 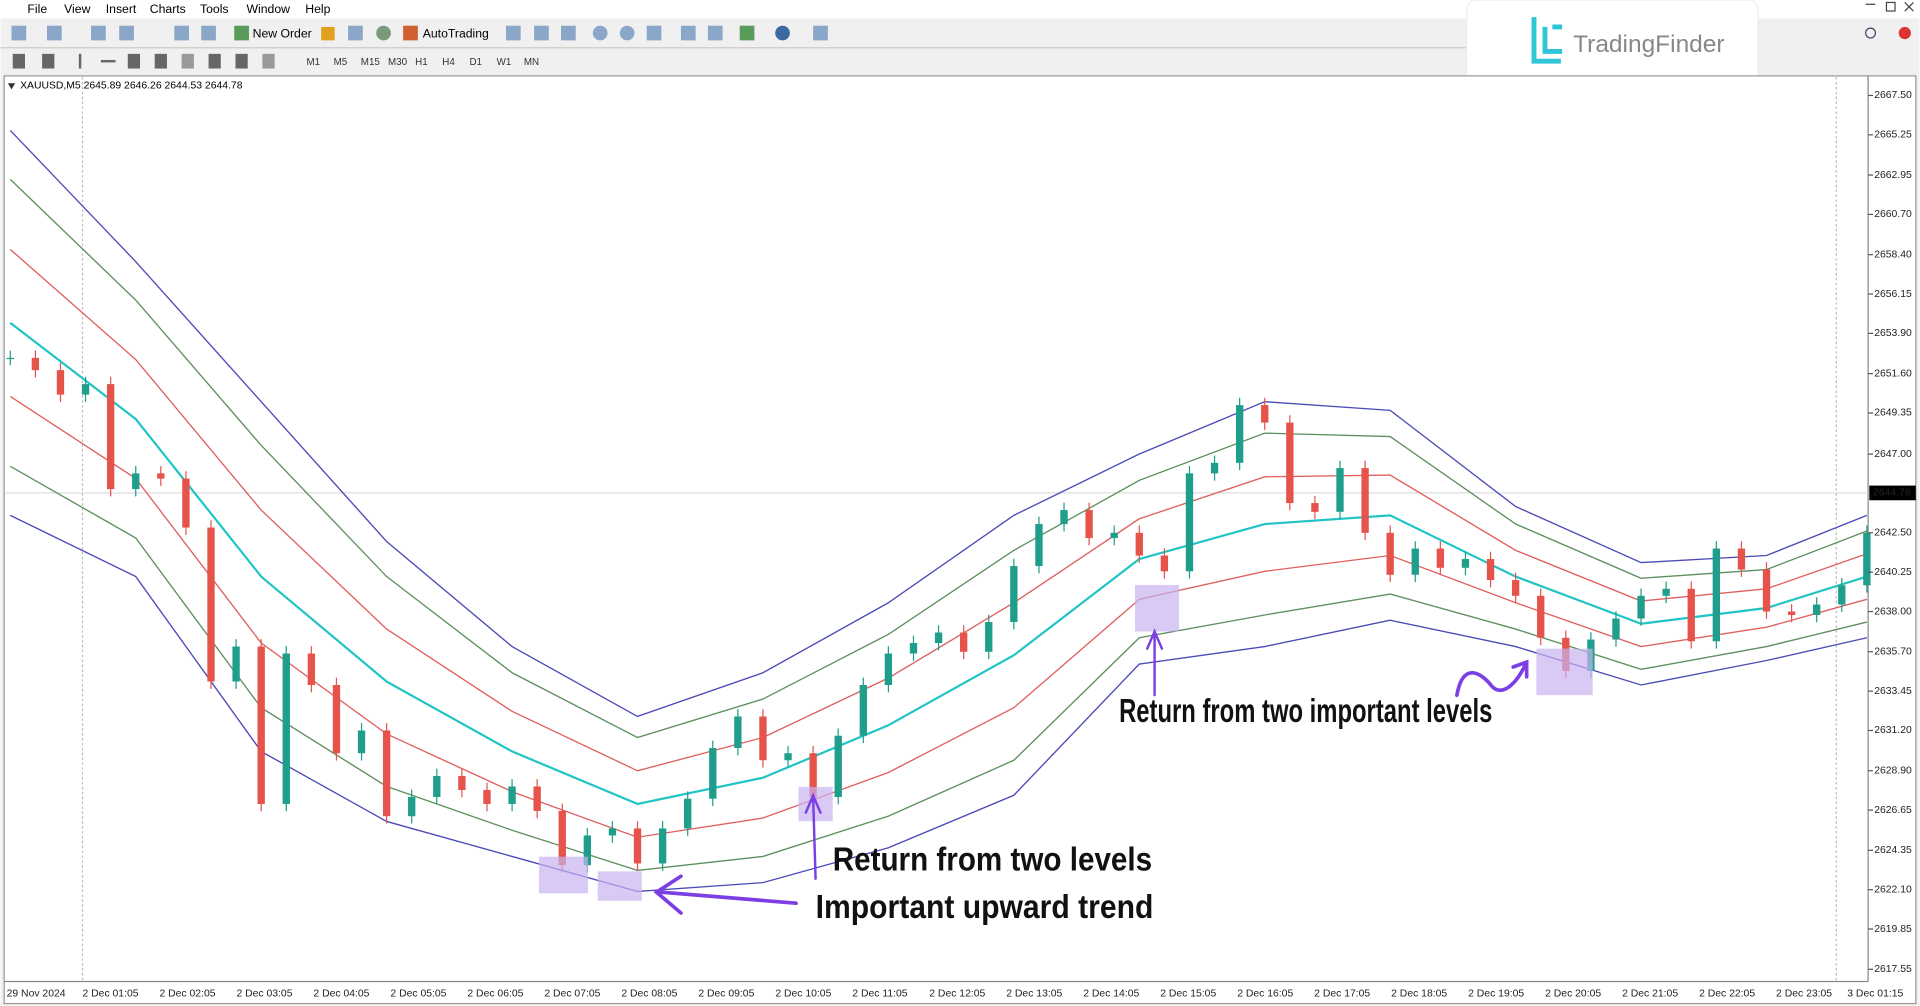 What do you see at coordinates (1893, 254) in the screenshot?
I see `price-label: 2658.40` at bounding box center [1893, 254].